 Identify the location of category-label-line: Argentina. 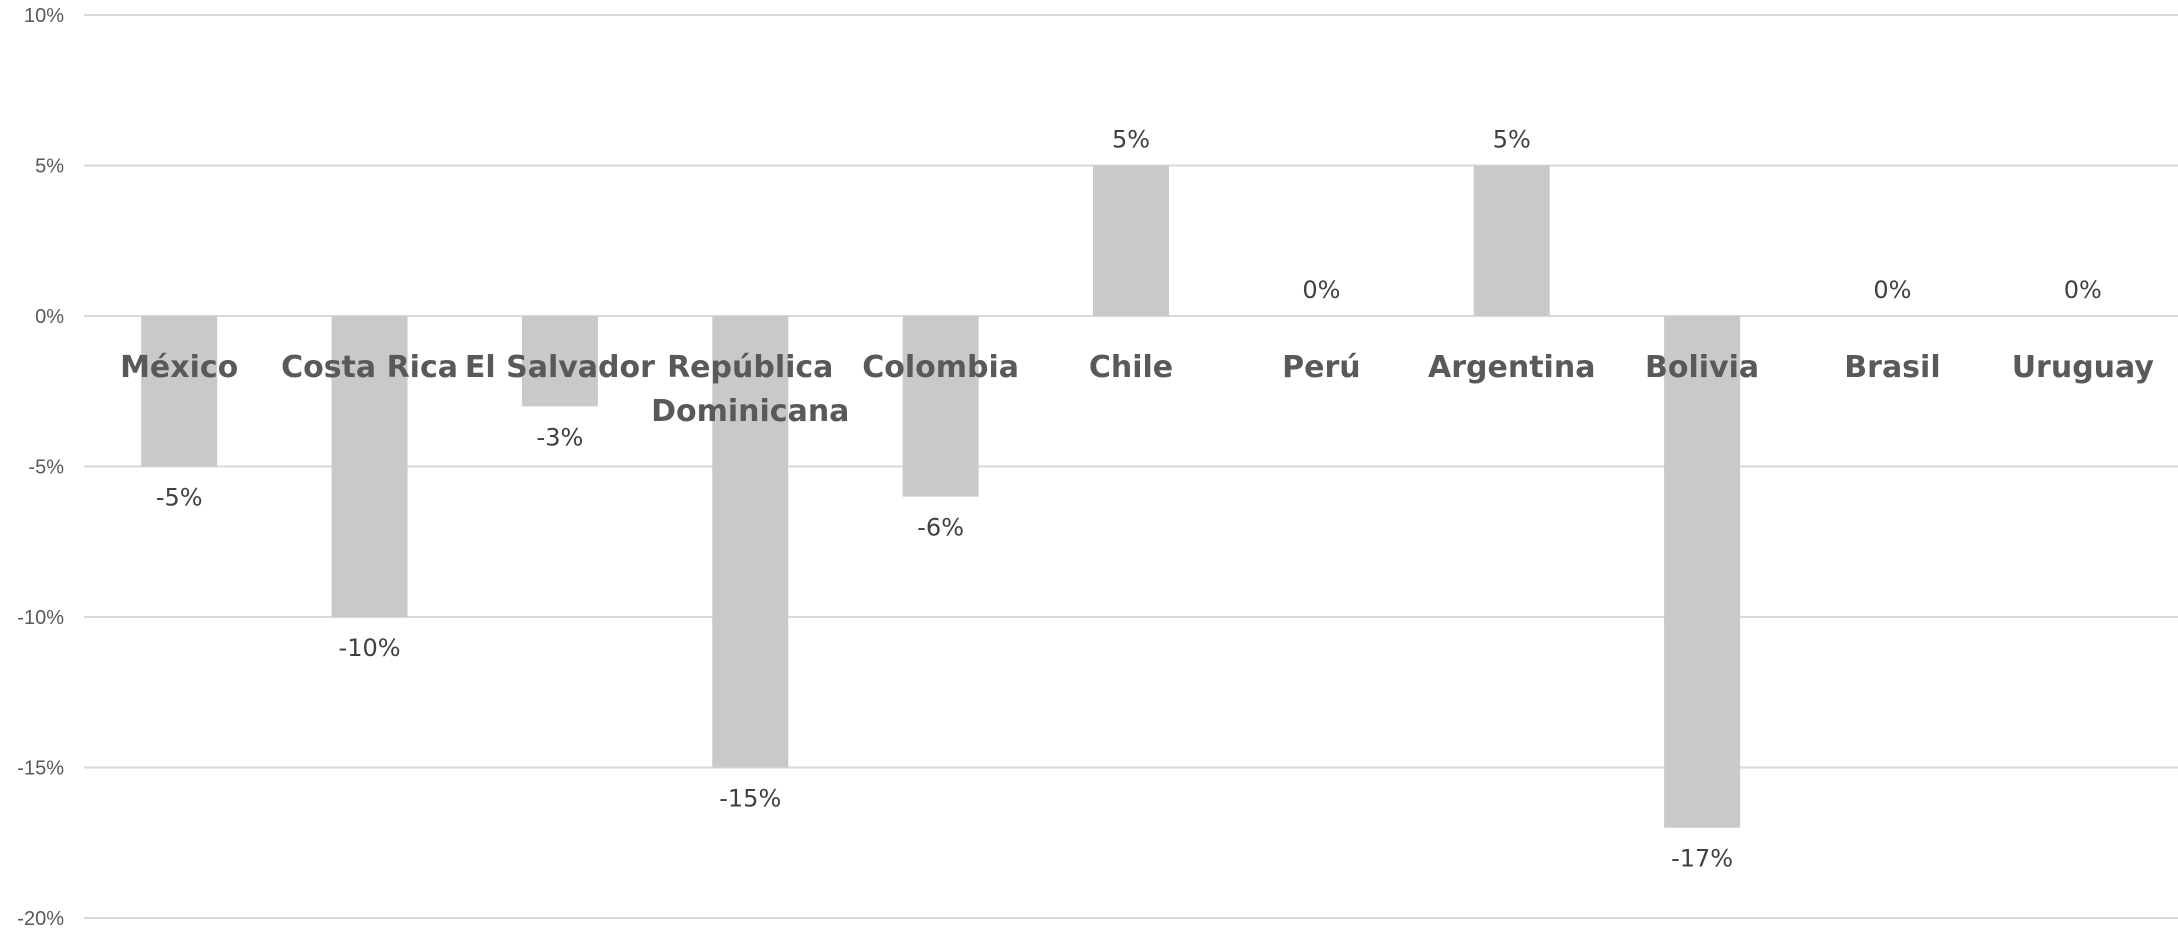
(1511, 367).